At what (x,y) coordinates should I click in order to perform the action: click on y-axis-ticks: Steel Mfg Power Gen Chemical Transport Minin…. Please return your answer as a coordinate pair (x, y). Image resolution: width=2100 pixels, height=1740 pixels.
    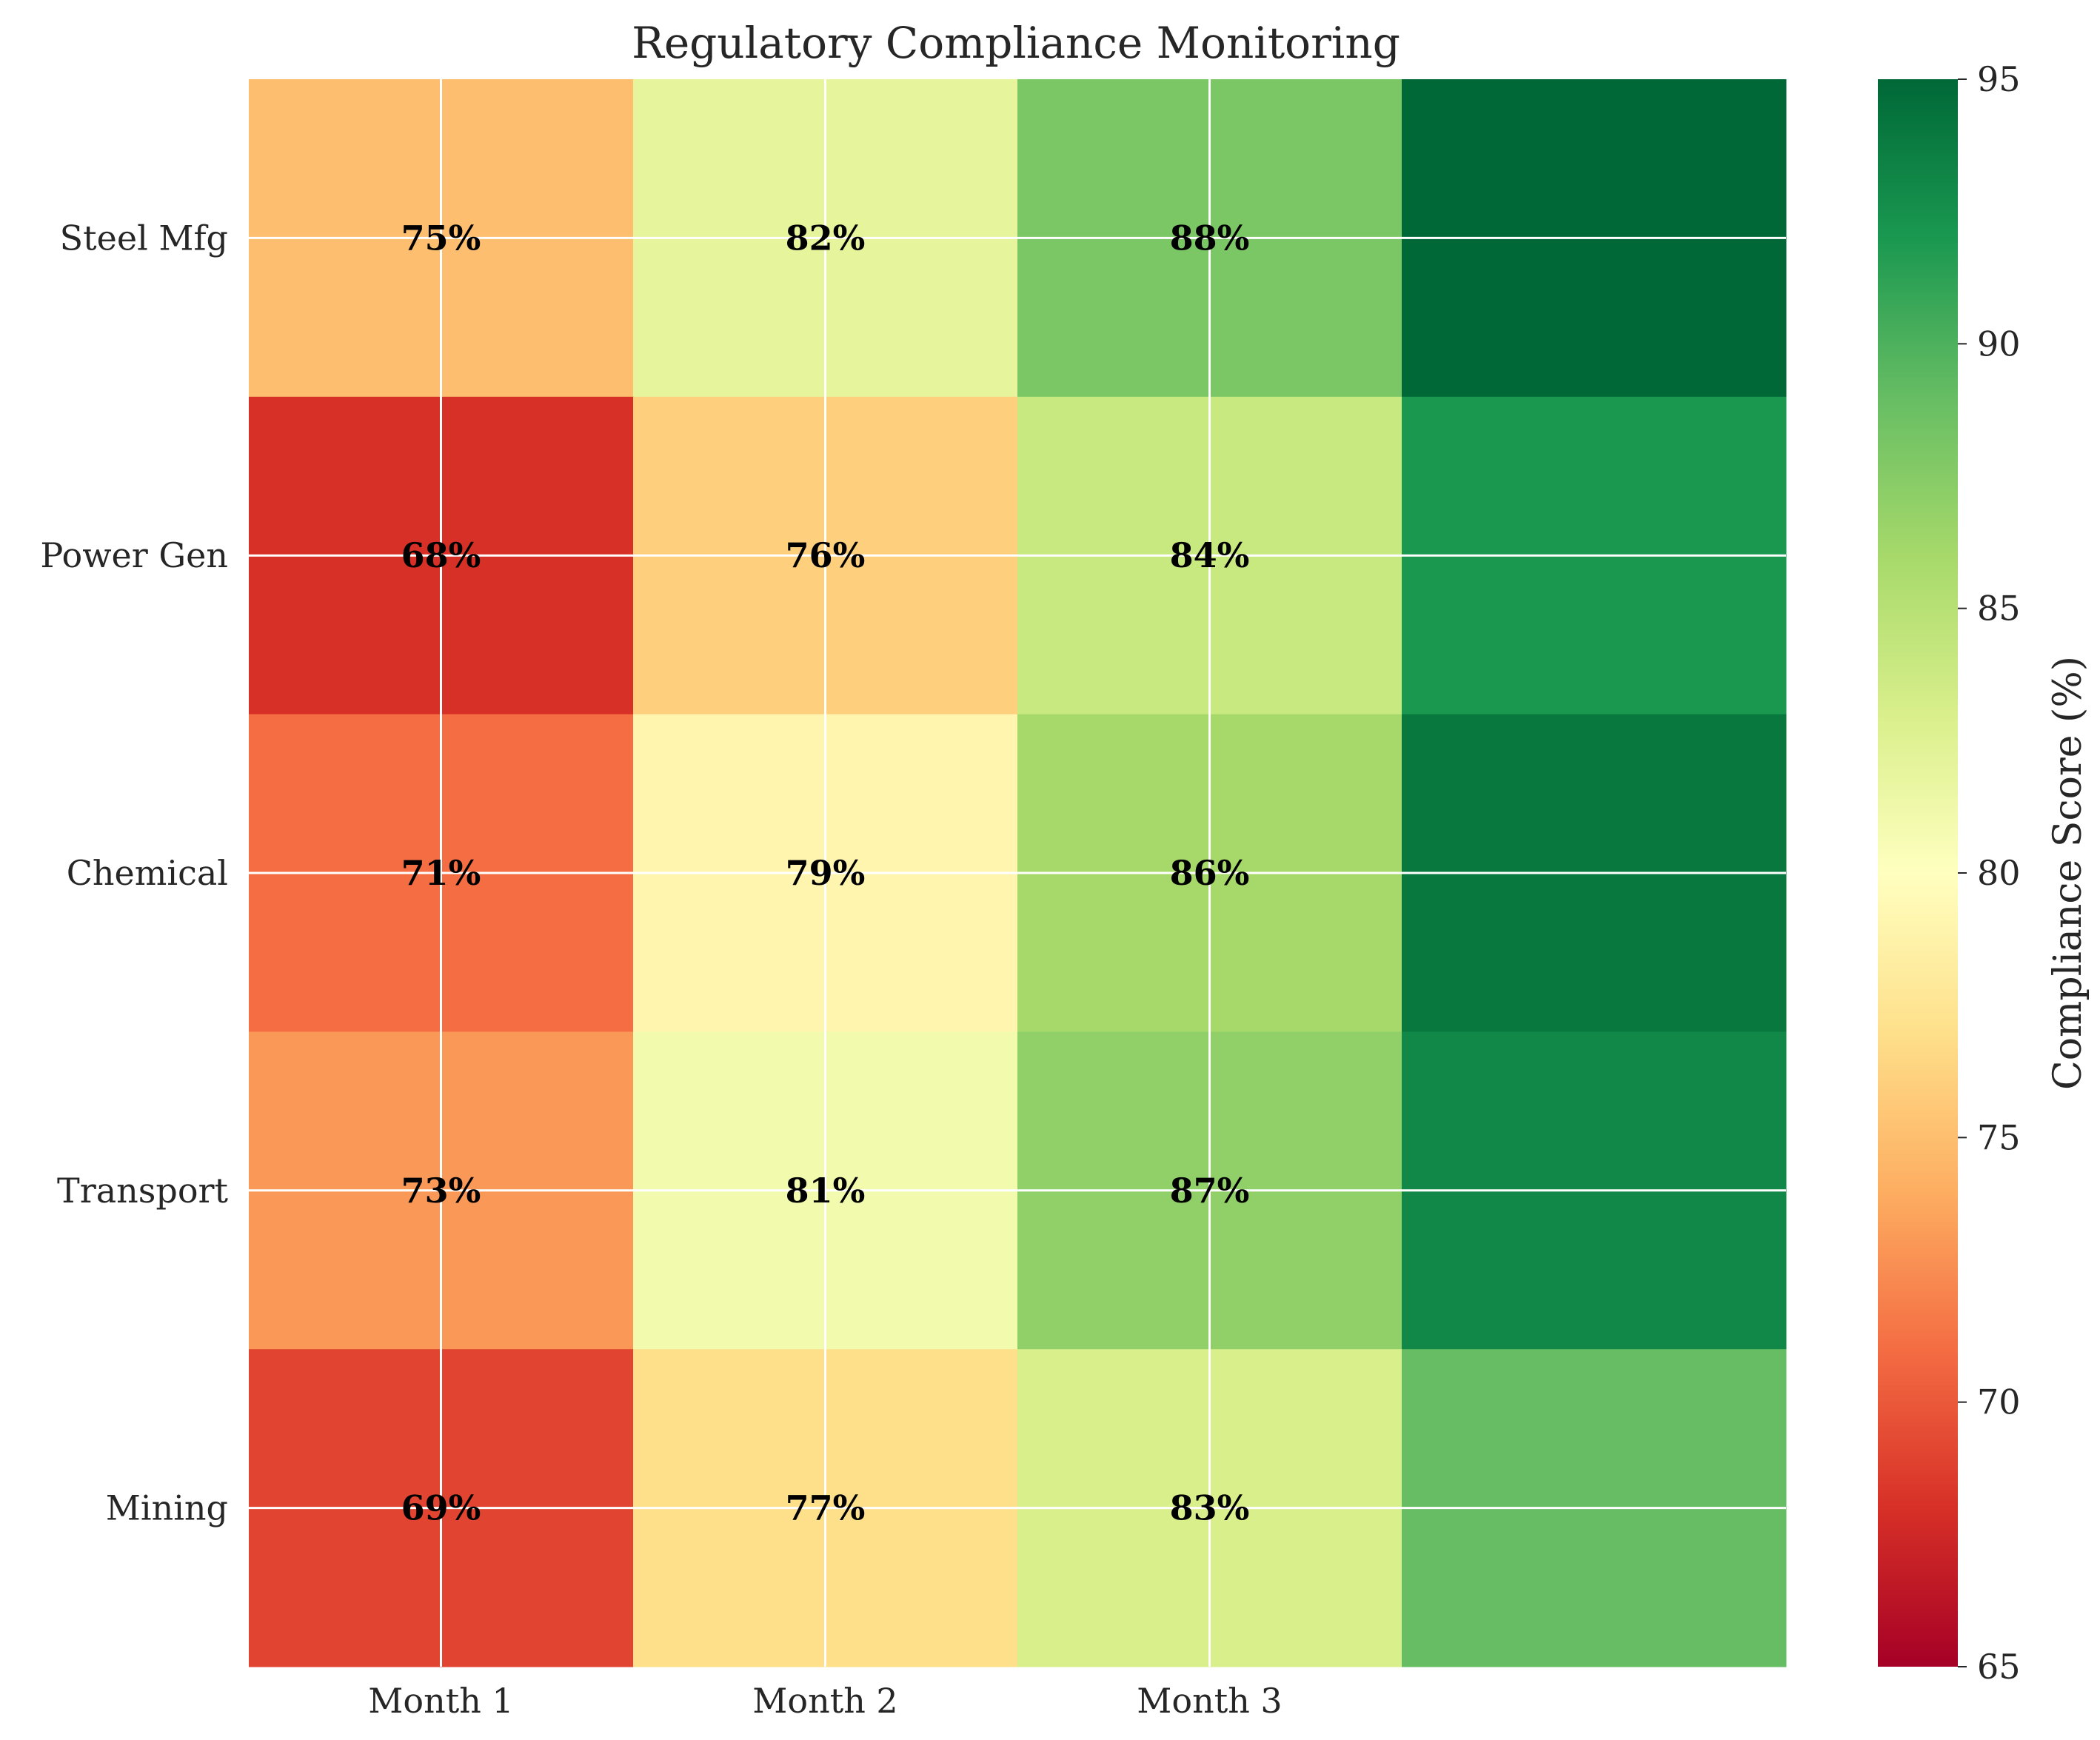
    Looking at the image, I should click on (134, 872).